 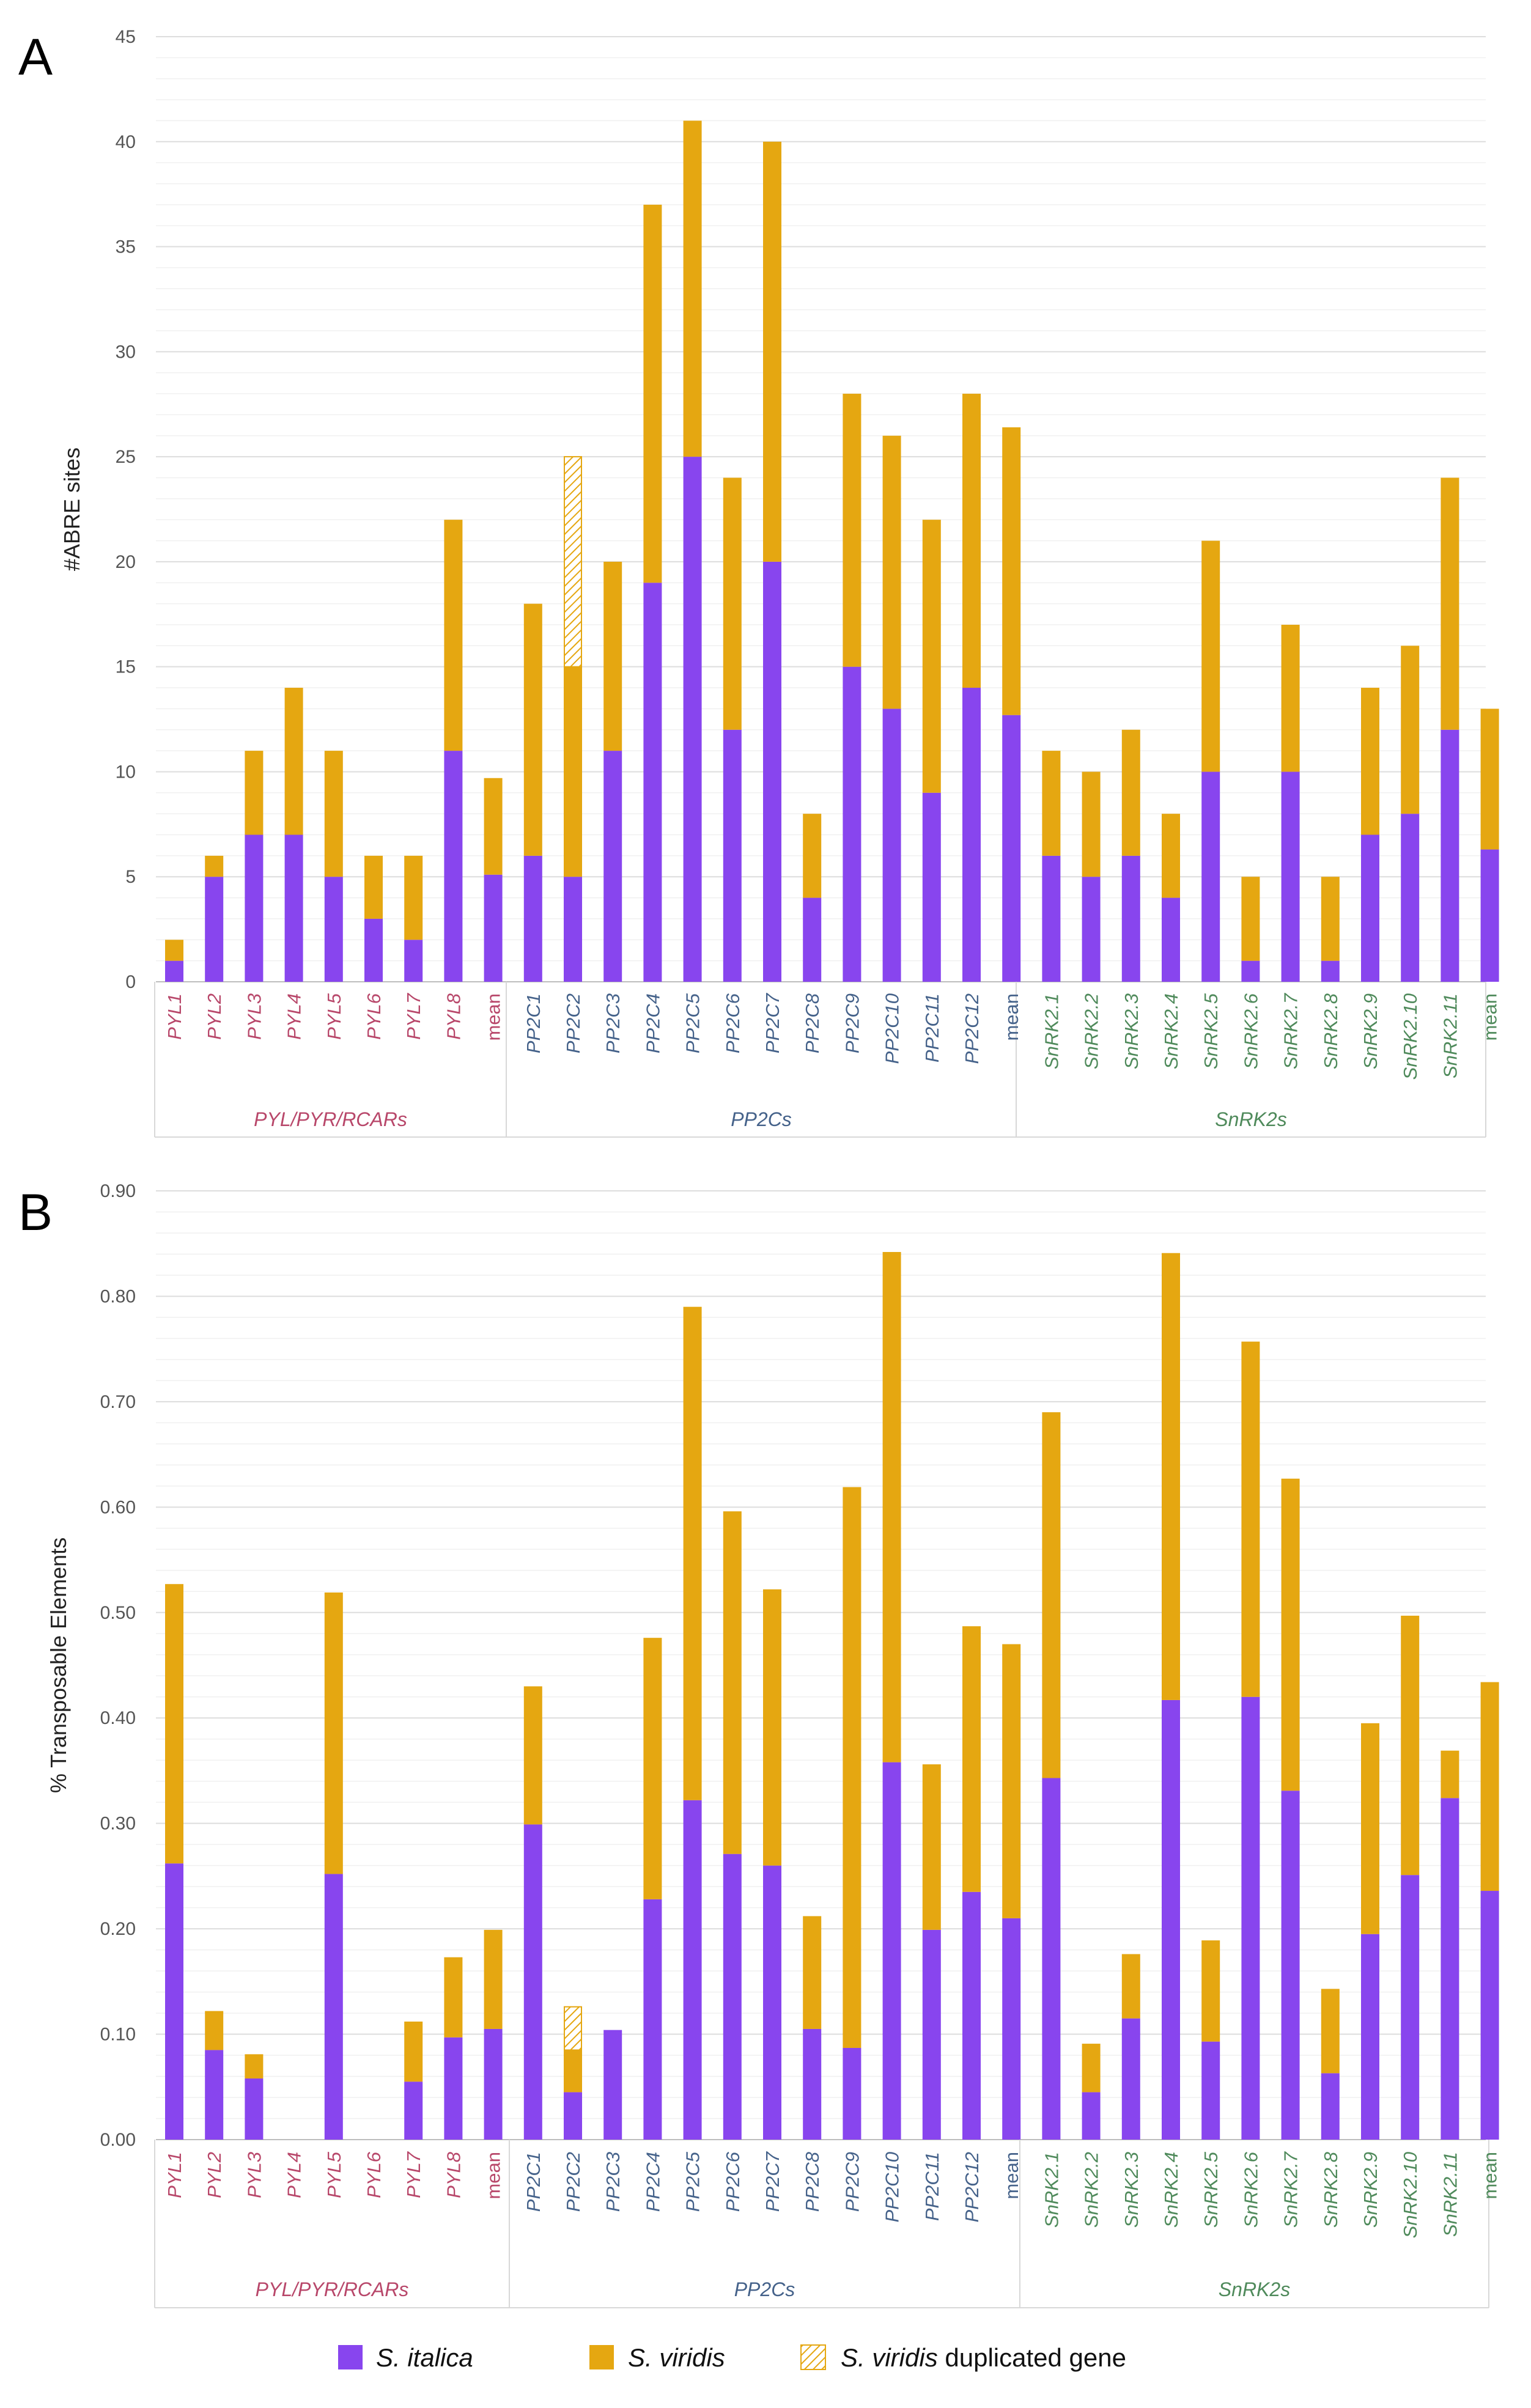 I want to click on panel-a-category-label-snrk-snrk2-7: SnRK2.7, so click(x=1291, y=1030).